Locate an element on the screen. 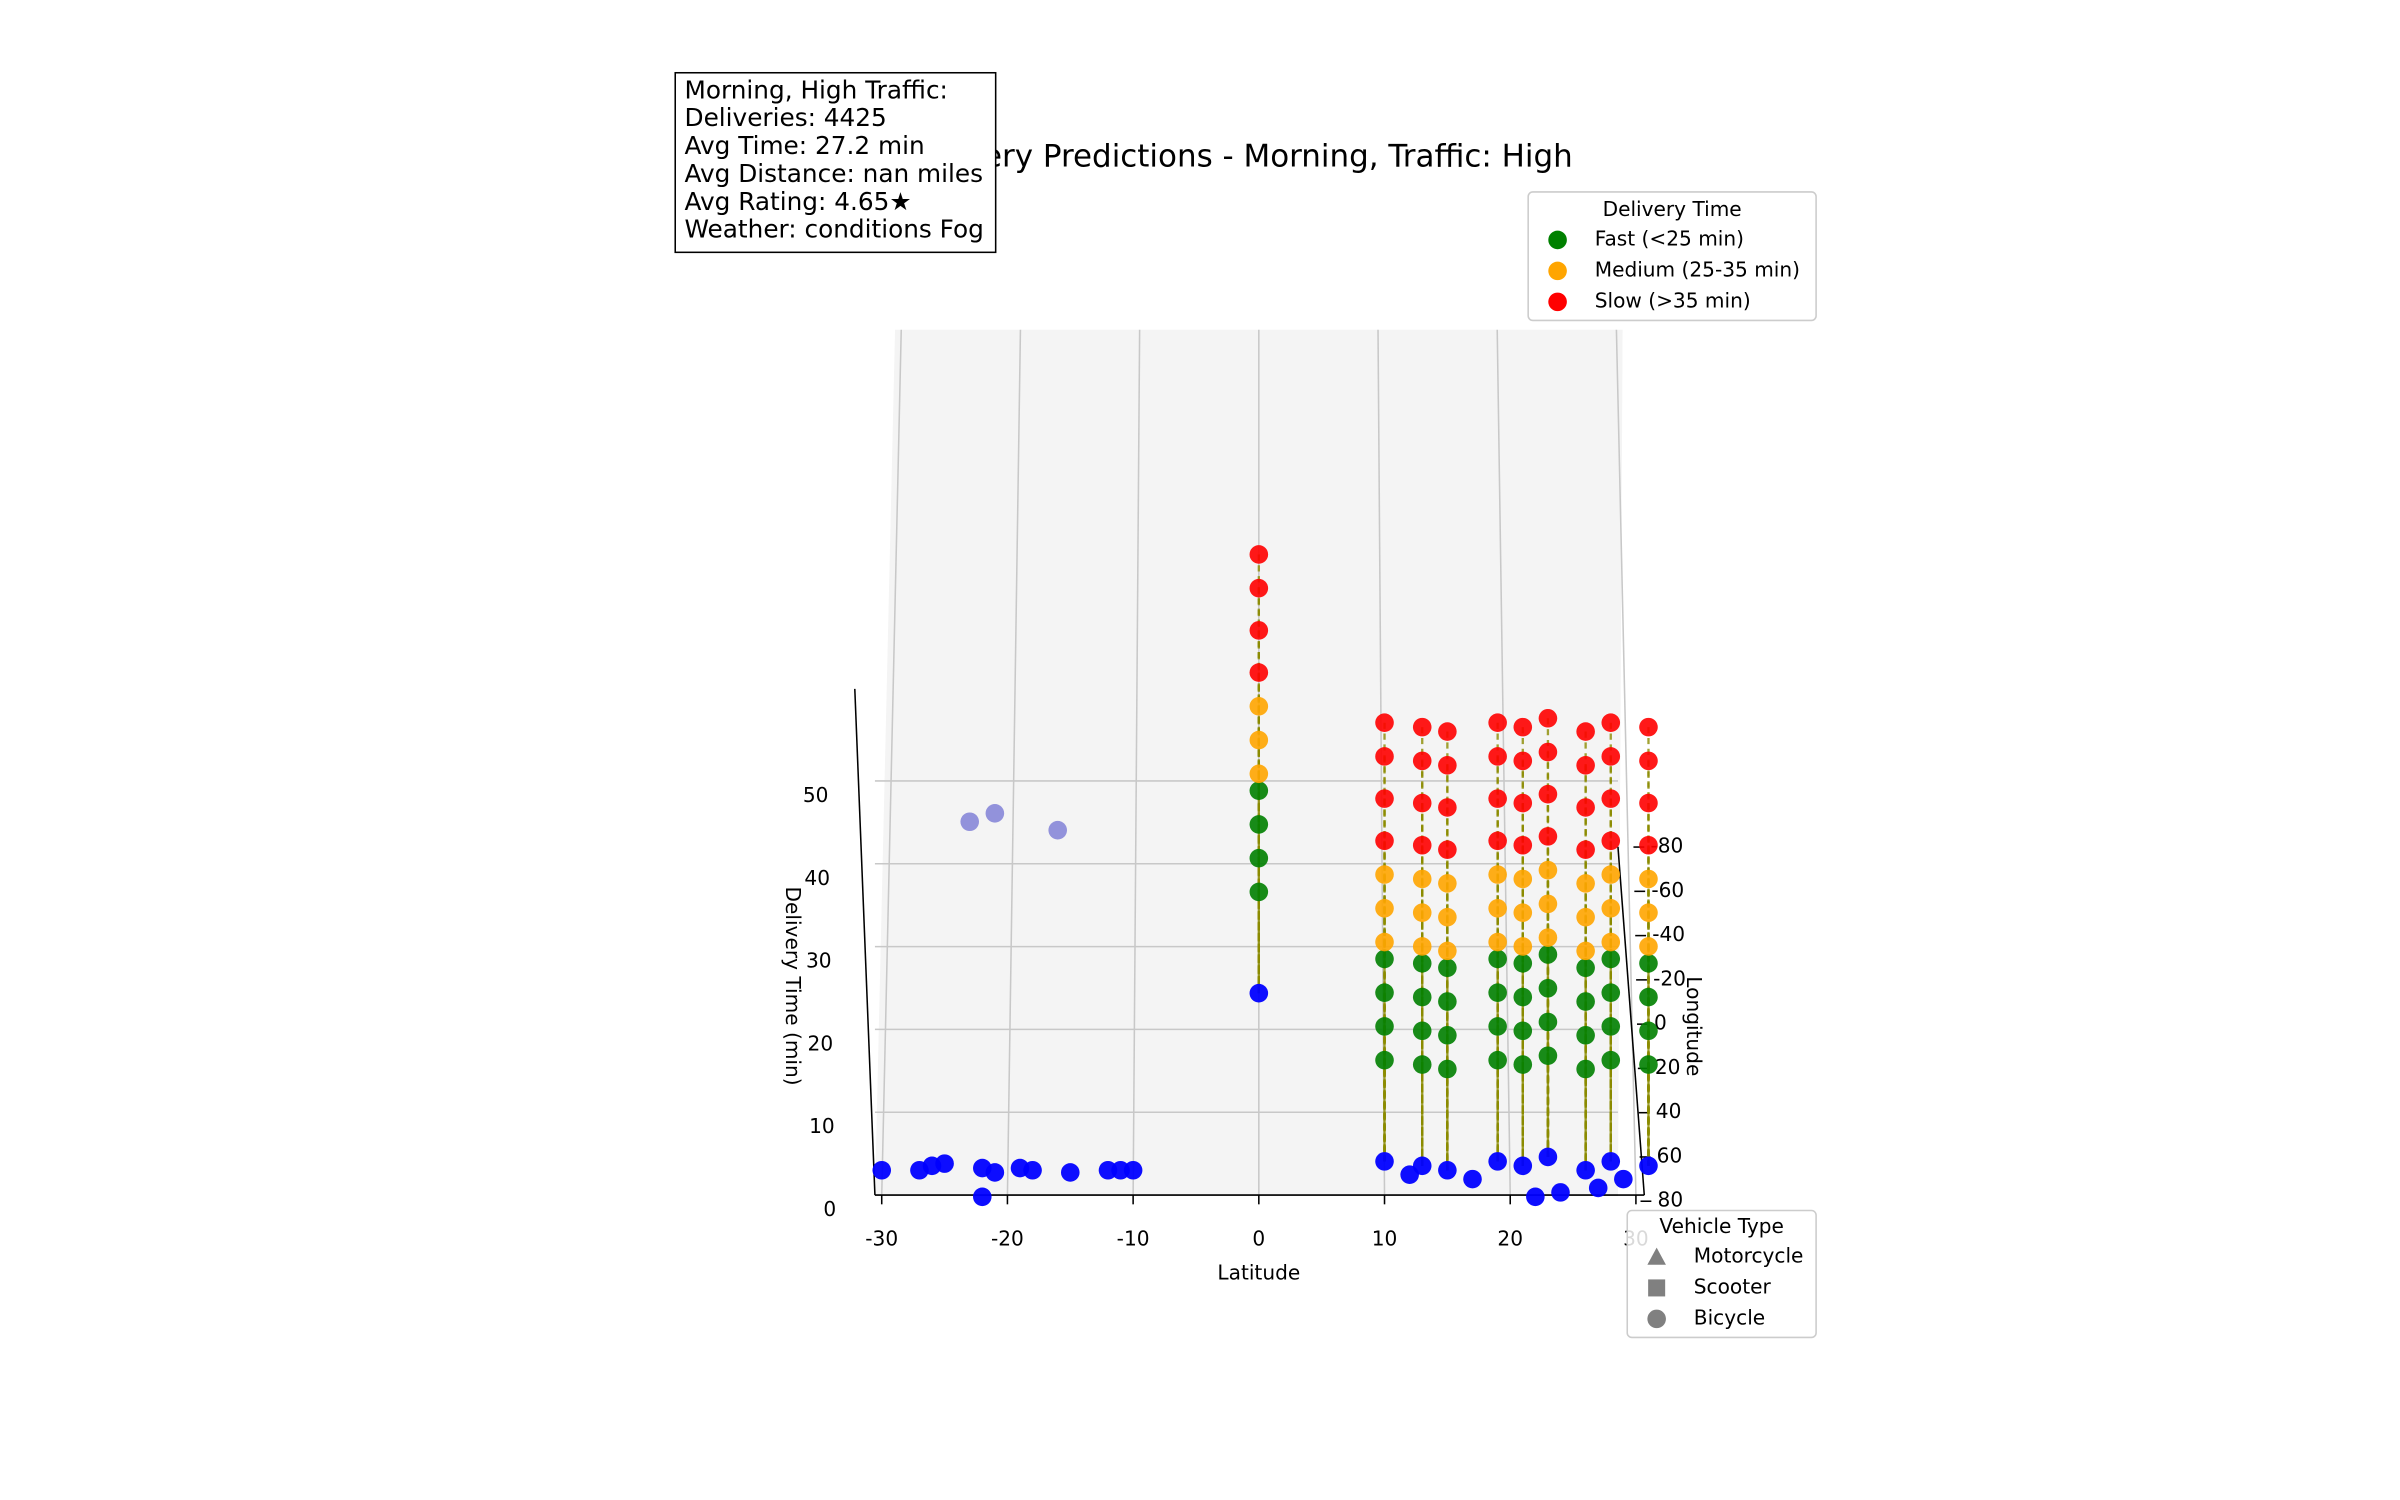  x-axis-label: Latitude is located at coordinates (1258, 1272).